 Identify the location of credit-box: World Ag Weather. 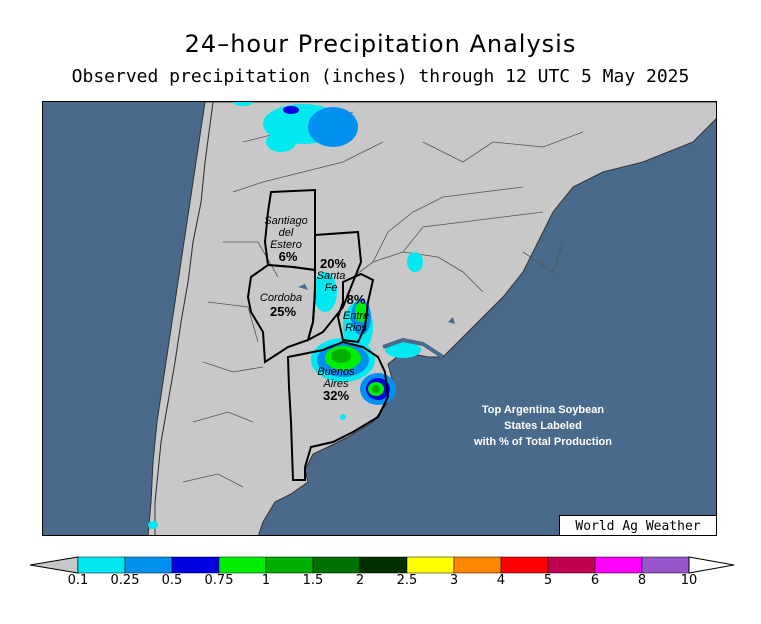
(637, 525).